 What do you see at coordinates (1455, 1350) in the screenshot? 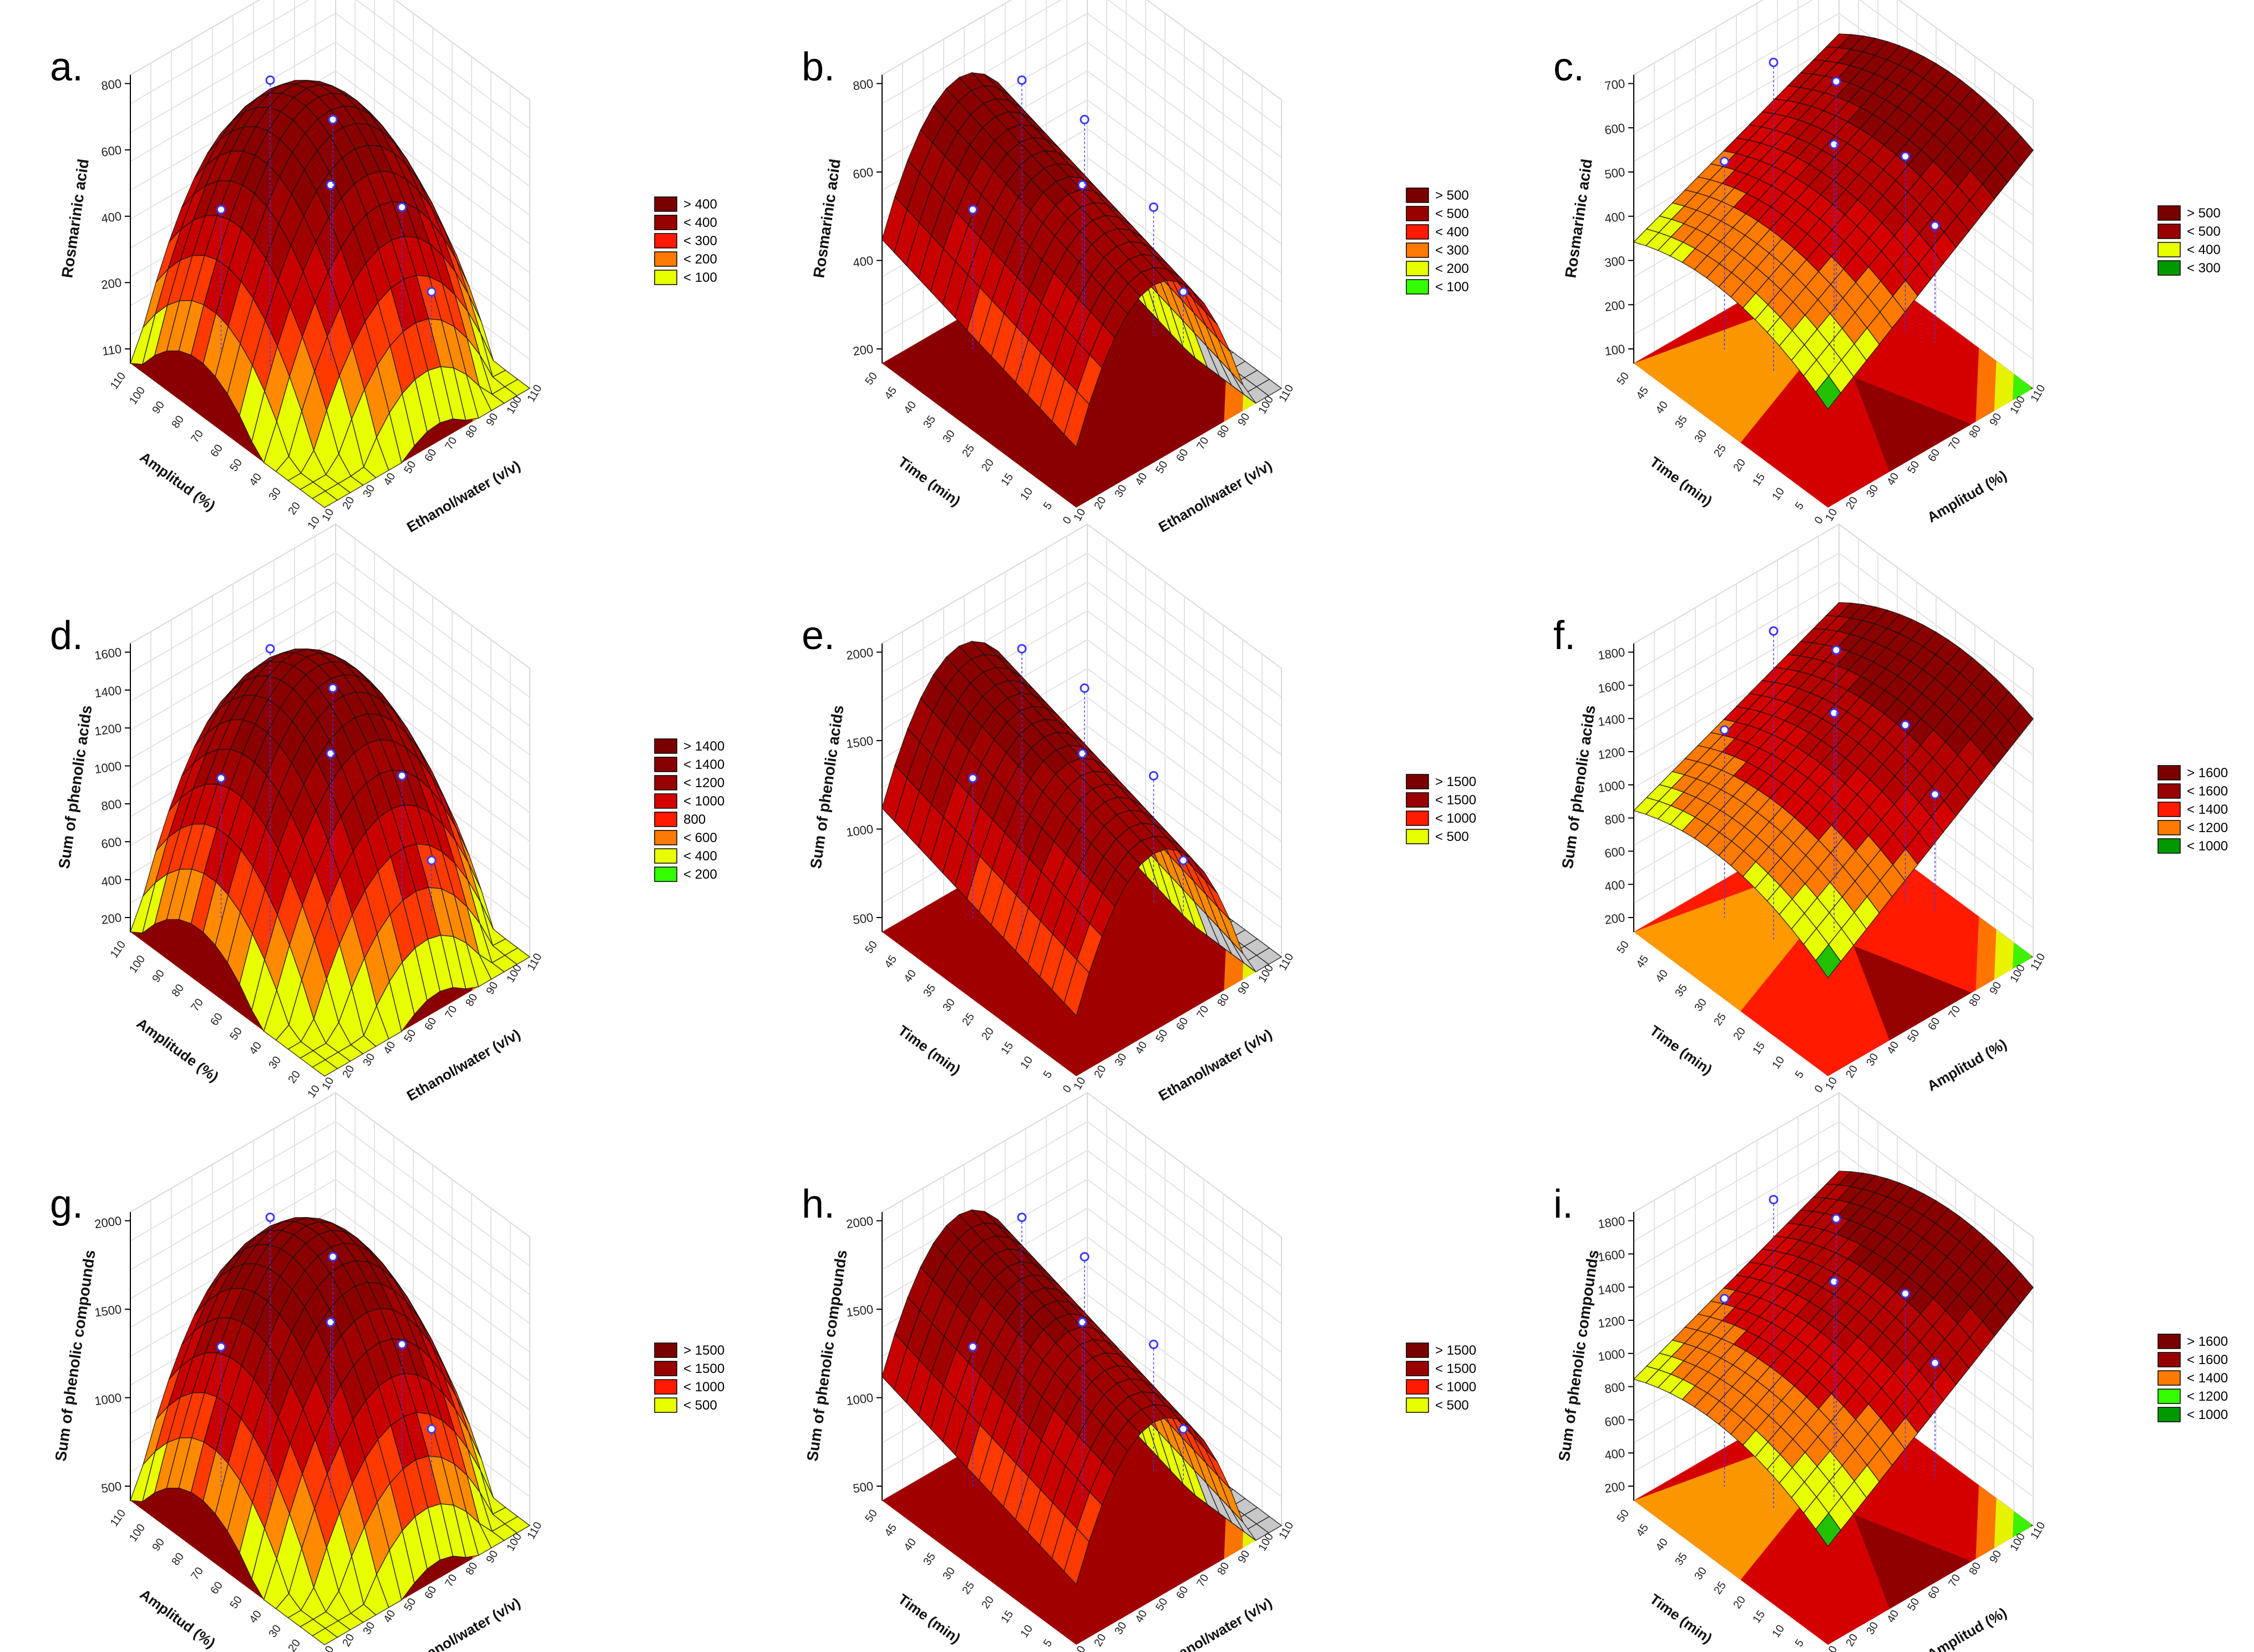
I see `legend-label: > 1500` at bounding box center [1455, 1350].